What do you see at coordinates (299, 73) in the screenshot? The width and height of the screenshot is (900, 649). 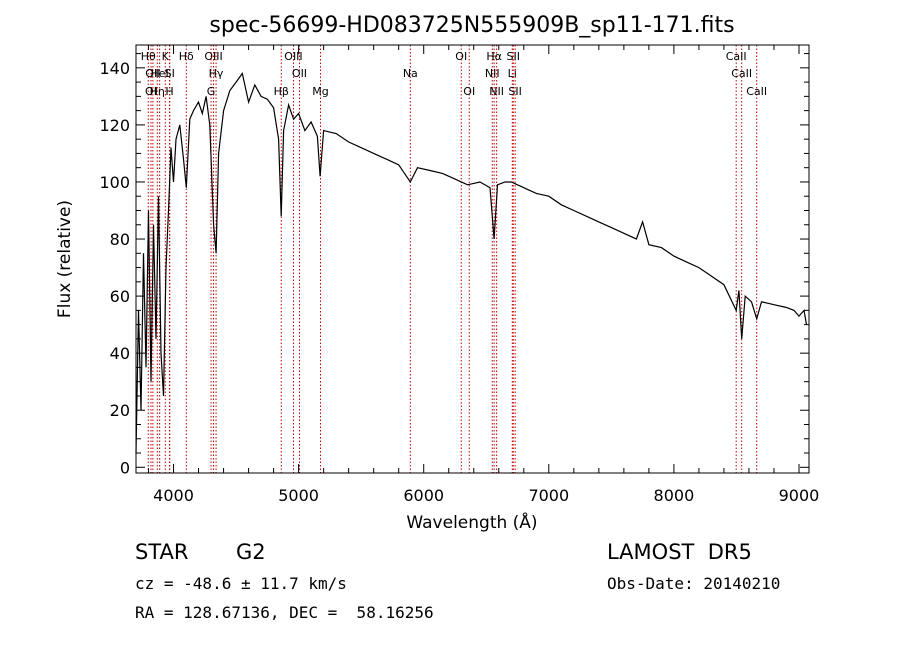 I see `line-marker-label-14: OII` at bounding box center [299, 73].